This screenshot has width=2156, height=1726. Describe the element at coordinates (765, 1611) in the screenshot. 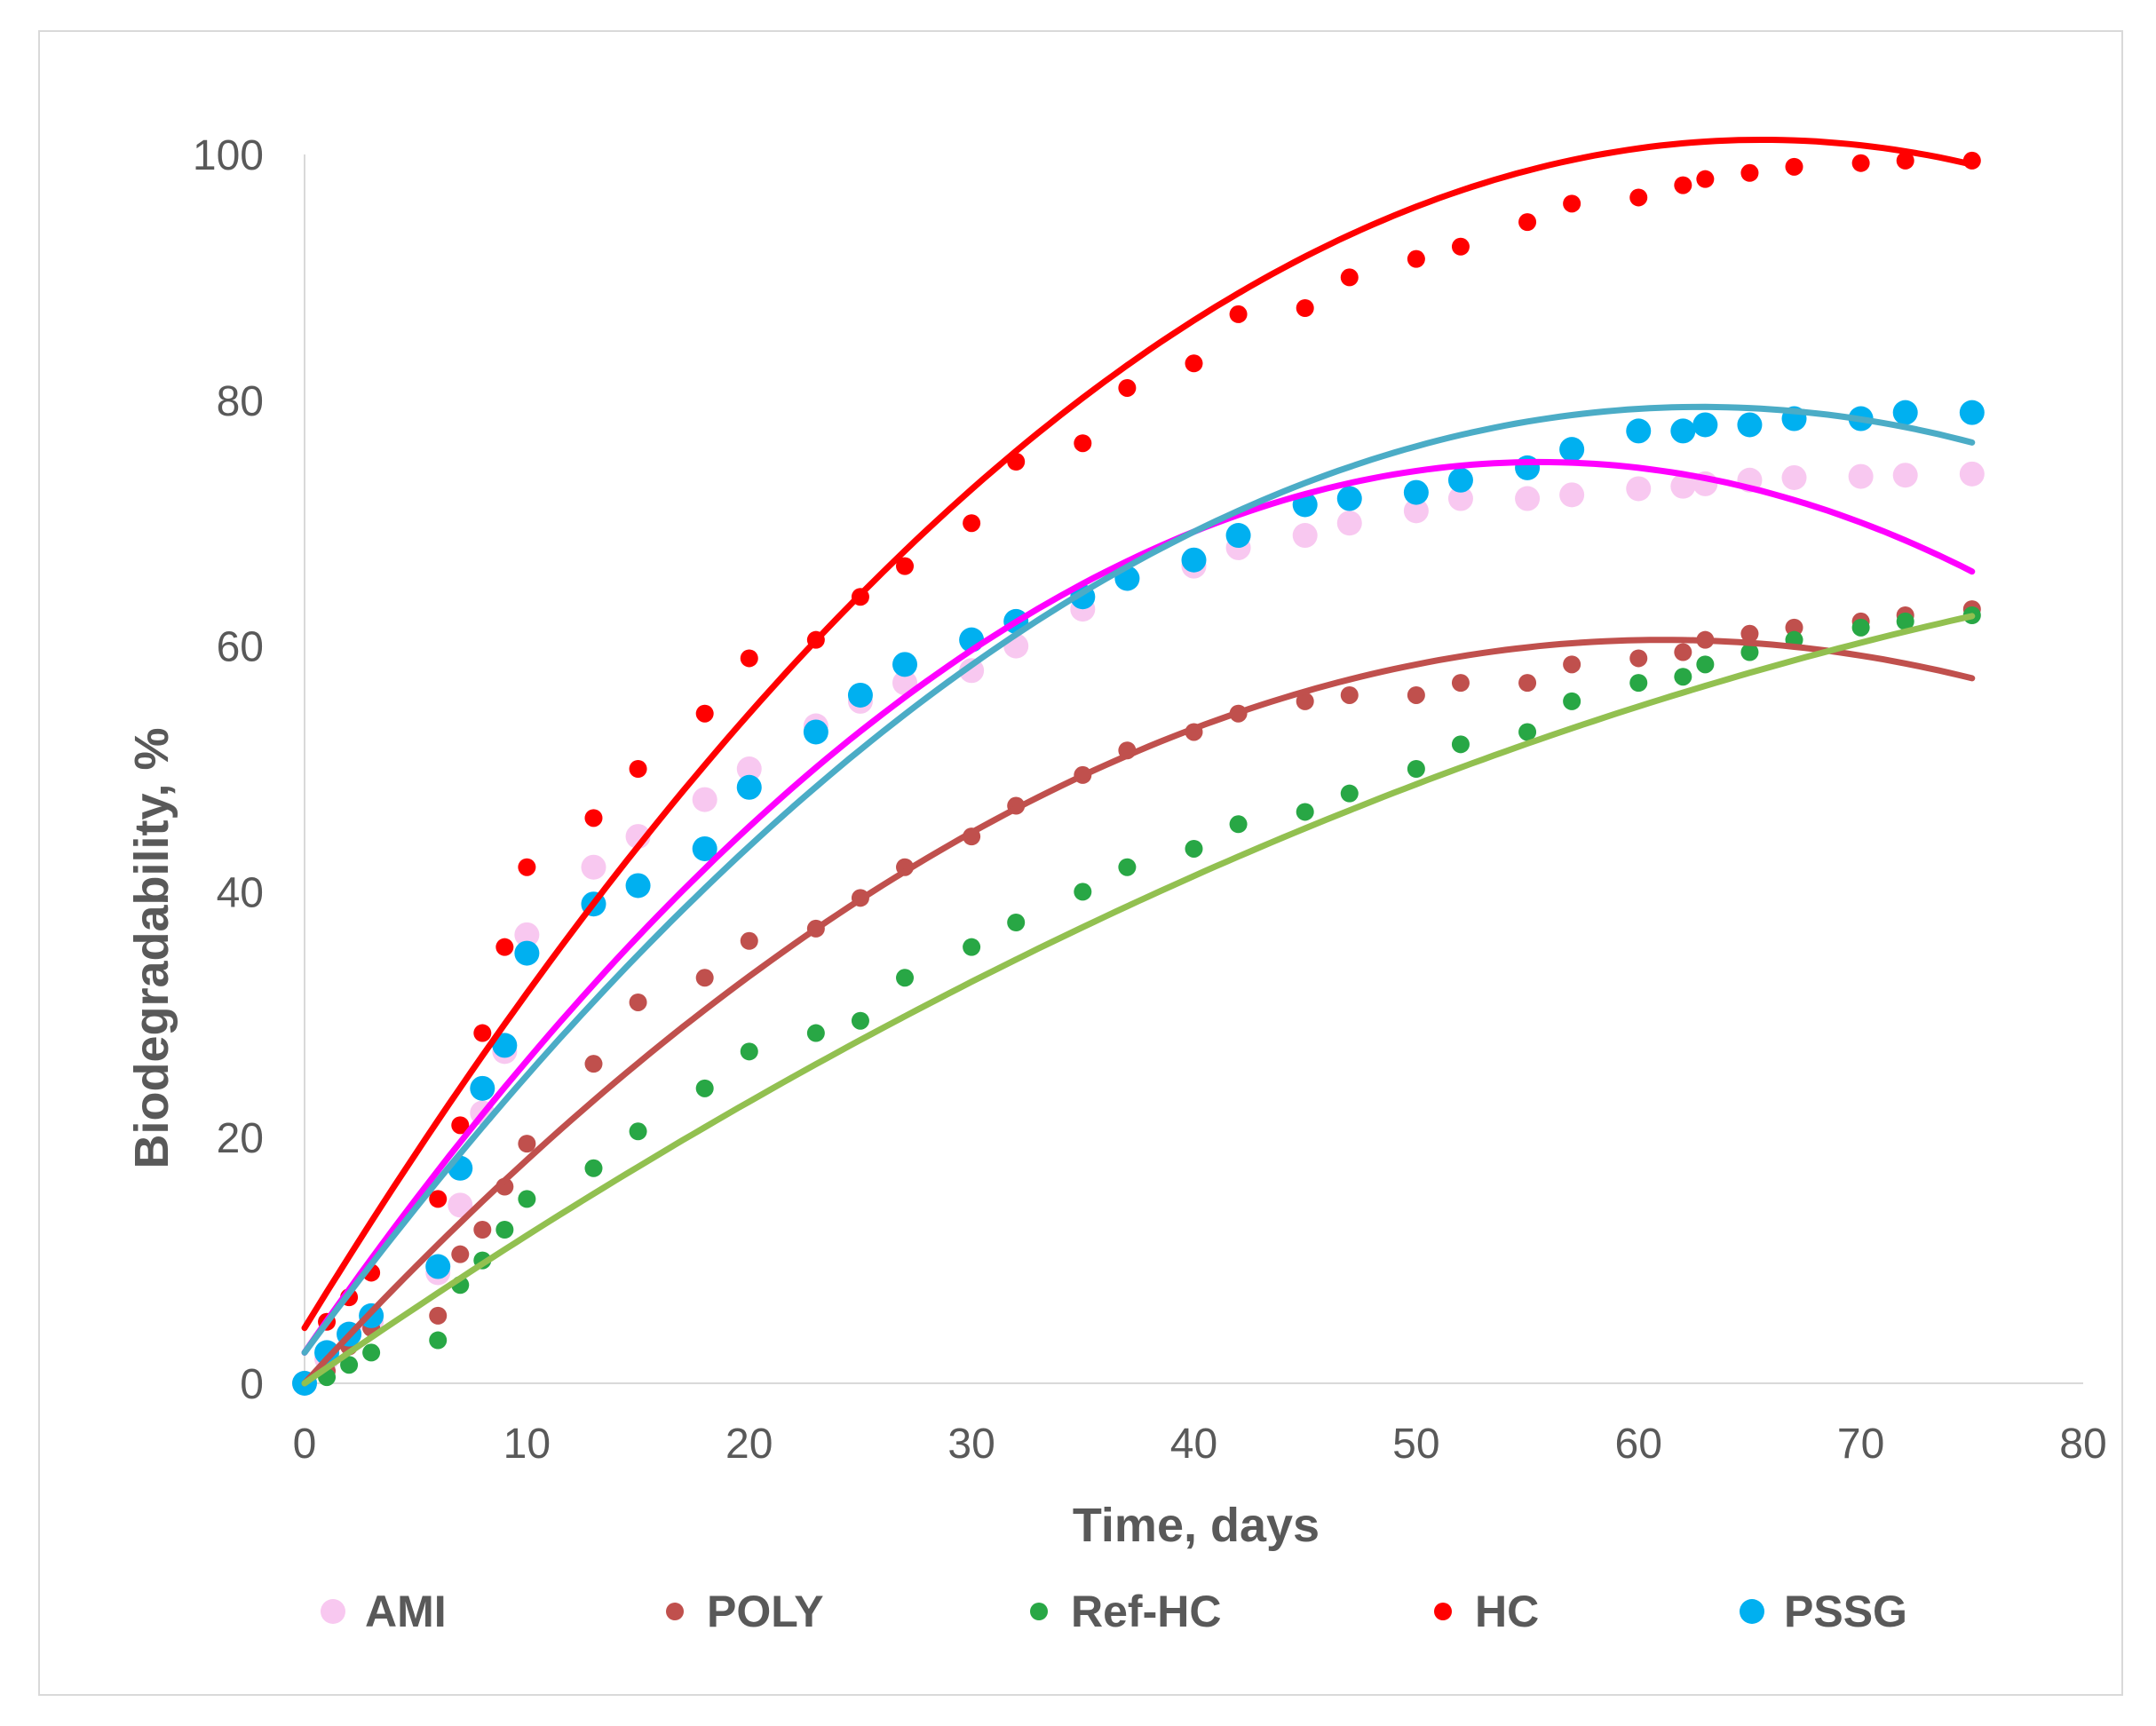

I see `legend-label: POLY` at that location.